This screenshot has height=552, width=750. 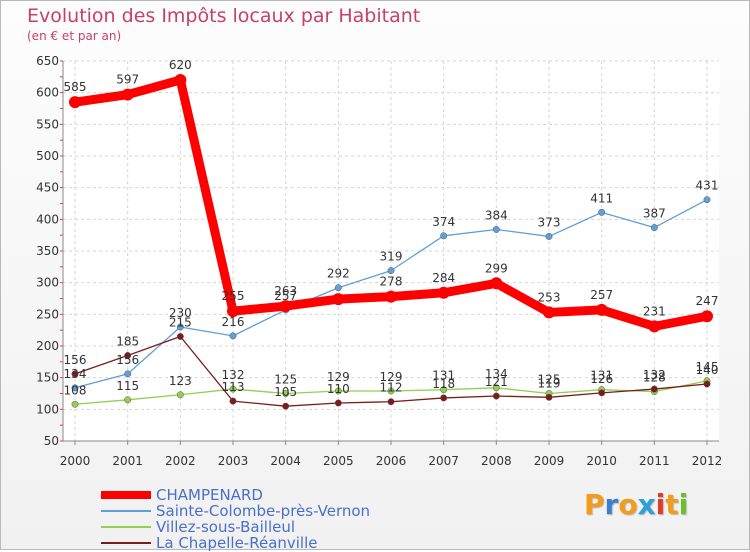 What do you see at coordinates (47, 219) in the screenshot?
I see `y-tick-label: 400` at bounding box center [47, 219].